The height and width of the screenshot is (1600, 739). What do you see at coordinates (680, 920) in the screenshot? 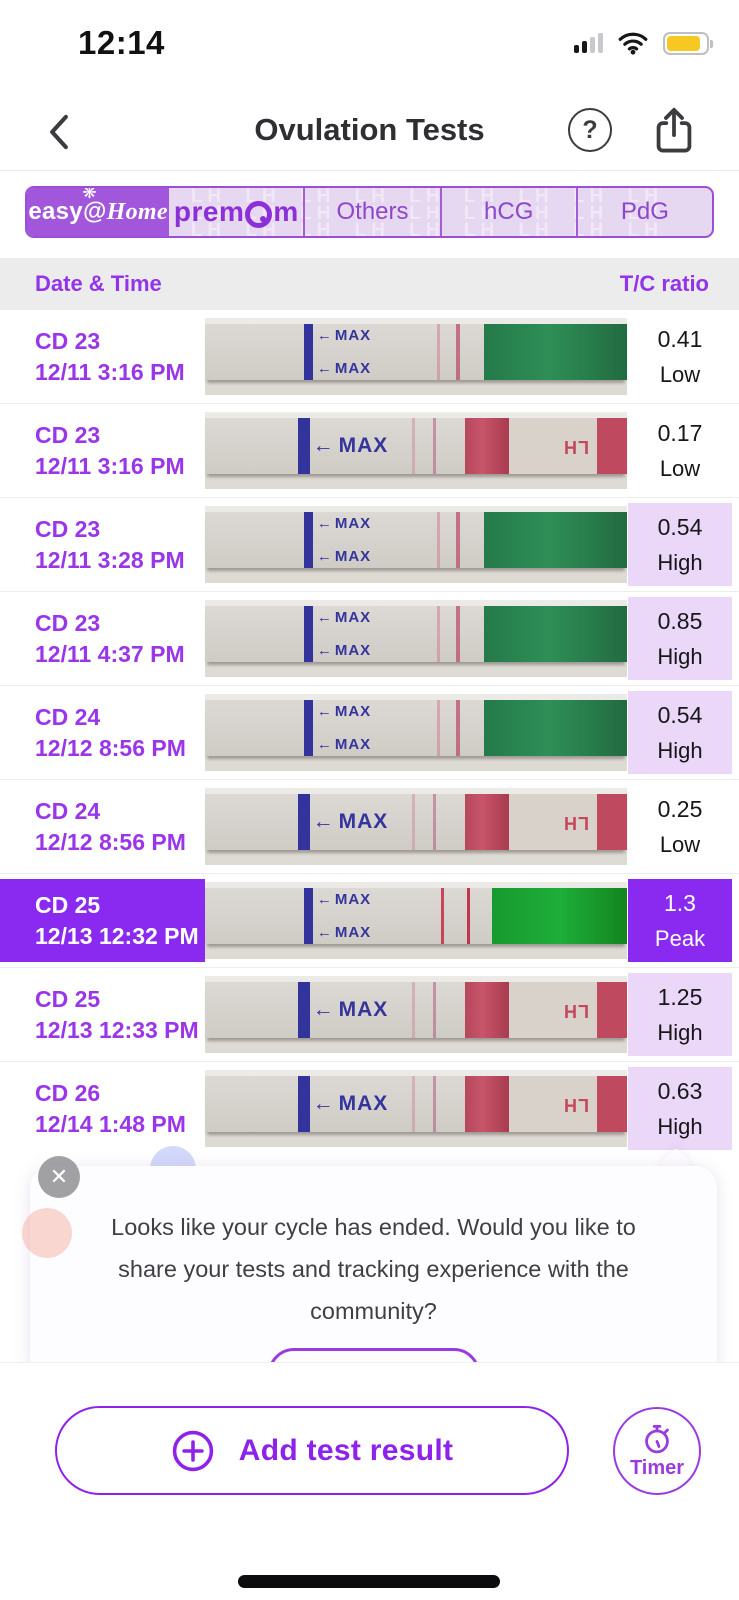
I see `tc-ratio-cell: 1.3 Peak` at bounding box center [680, 920].